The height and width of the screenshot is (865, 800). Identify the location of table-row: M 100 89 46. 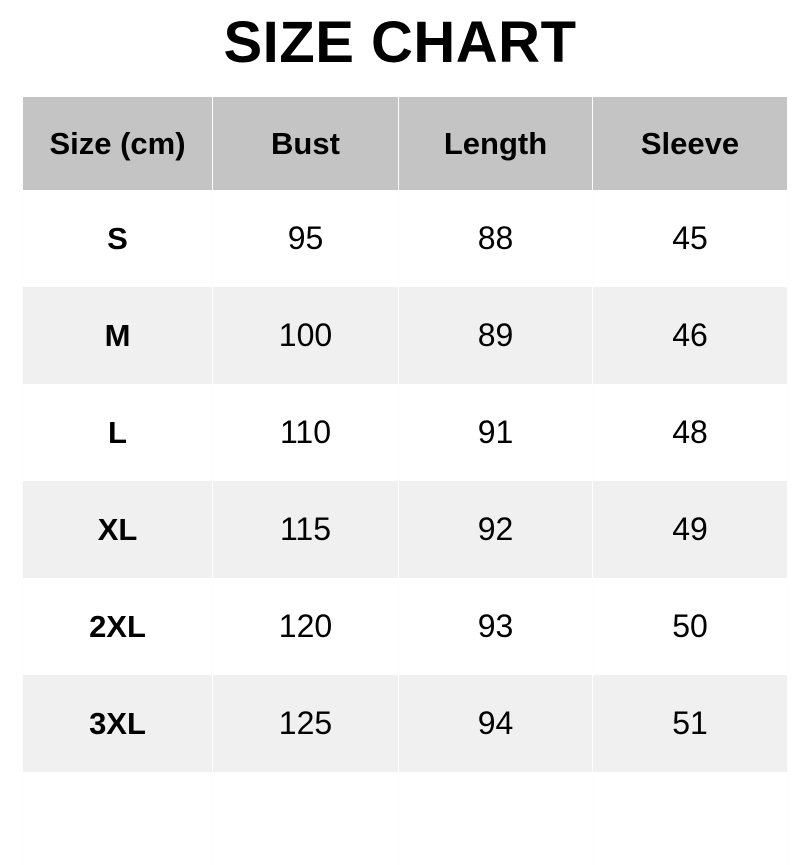
(405, 335).